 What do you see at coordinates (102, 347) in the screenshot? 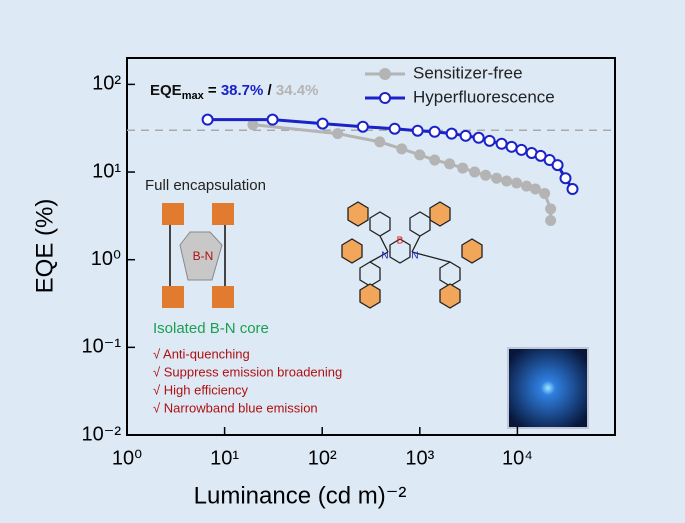
I see `y-tick-label: 10⁻¹` at bounding box center [102, 347].